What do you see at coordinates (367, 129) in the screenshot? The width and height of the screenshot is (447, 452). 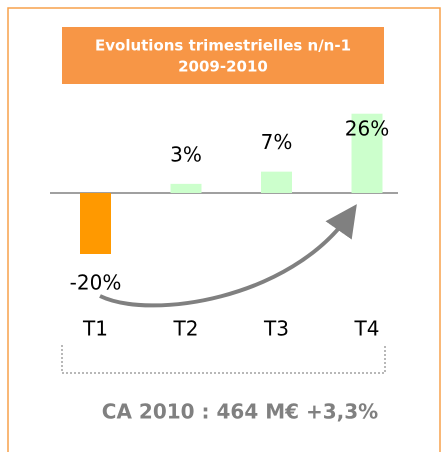 I see `value-label: 26%` at bounding box center [367, 129].